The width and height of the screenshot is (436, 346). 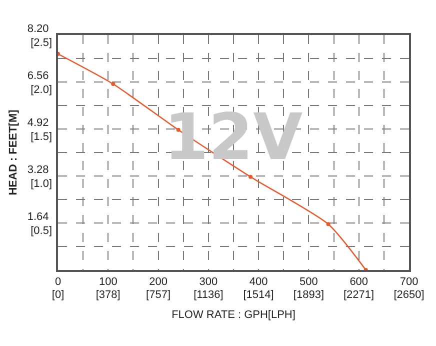 What do you see at coordinates (208, 282) in the screenshot?
I see `x-tick-label: 300` at bounding box center [208, 282].